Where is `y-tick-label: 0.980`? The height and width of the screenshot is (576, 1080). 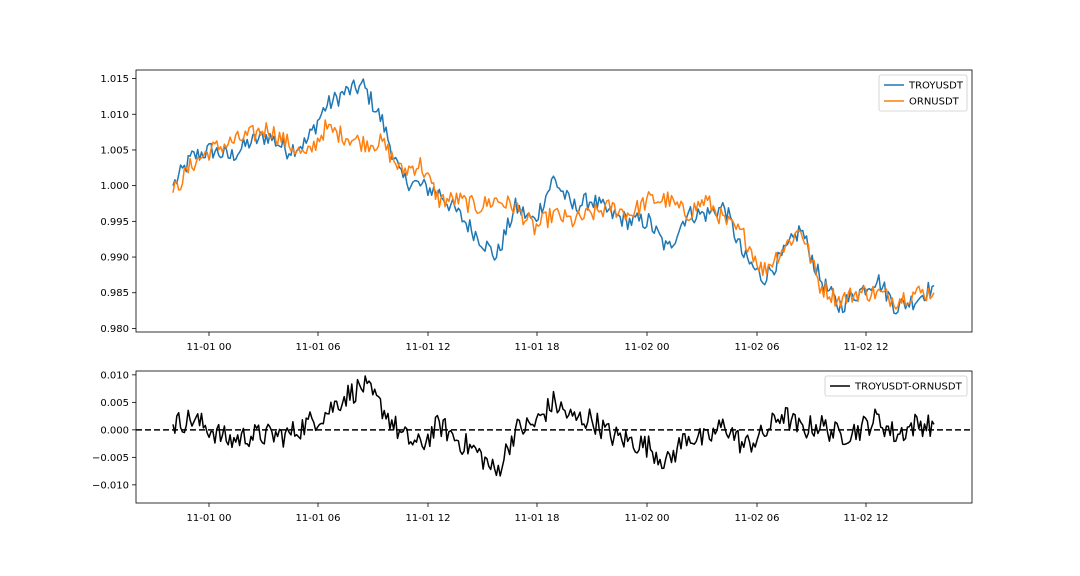
y-tick-label: 0.980 is located at coordinates (114, 329).